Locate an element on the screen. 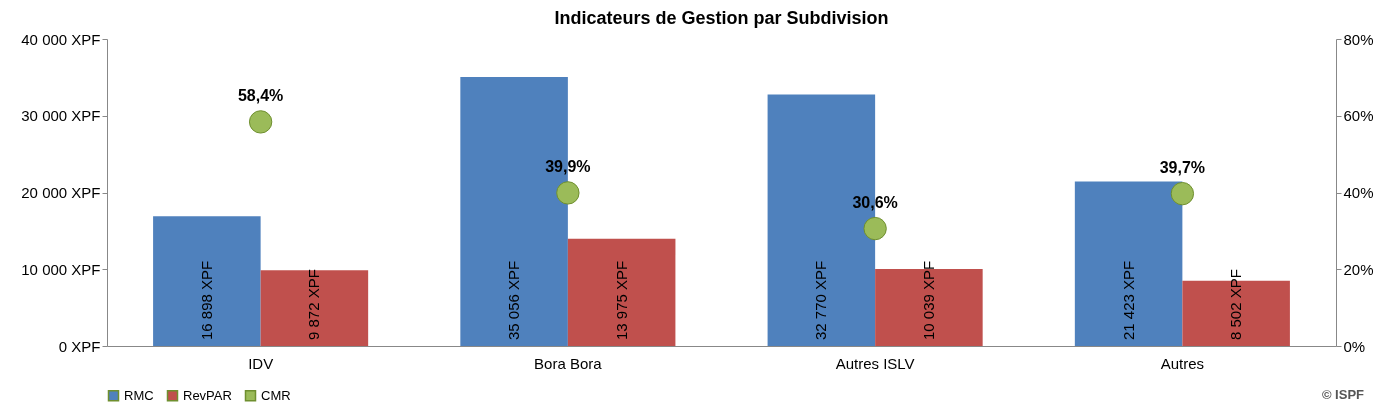 This screenshot has width=1394, height=414. data-label: 10 039 XPF is located at coordinates (928, 300).